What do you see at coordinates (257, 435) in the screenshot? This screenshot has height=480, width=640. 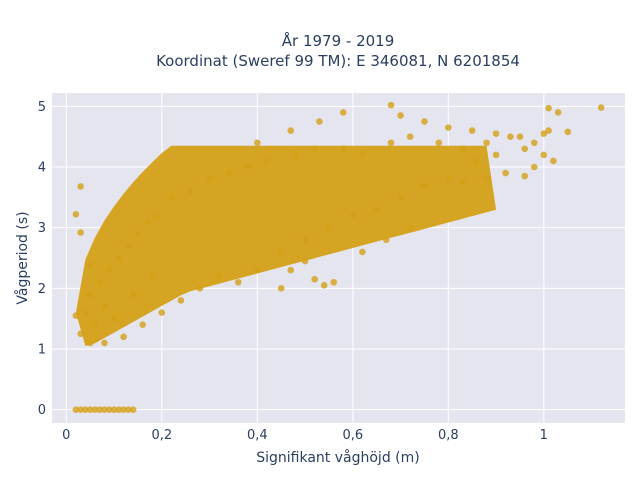 I see `x-tick-label: 0,4` at bounding box center [257, 435].